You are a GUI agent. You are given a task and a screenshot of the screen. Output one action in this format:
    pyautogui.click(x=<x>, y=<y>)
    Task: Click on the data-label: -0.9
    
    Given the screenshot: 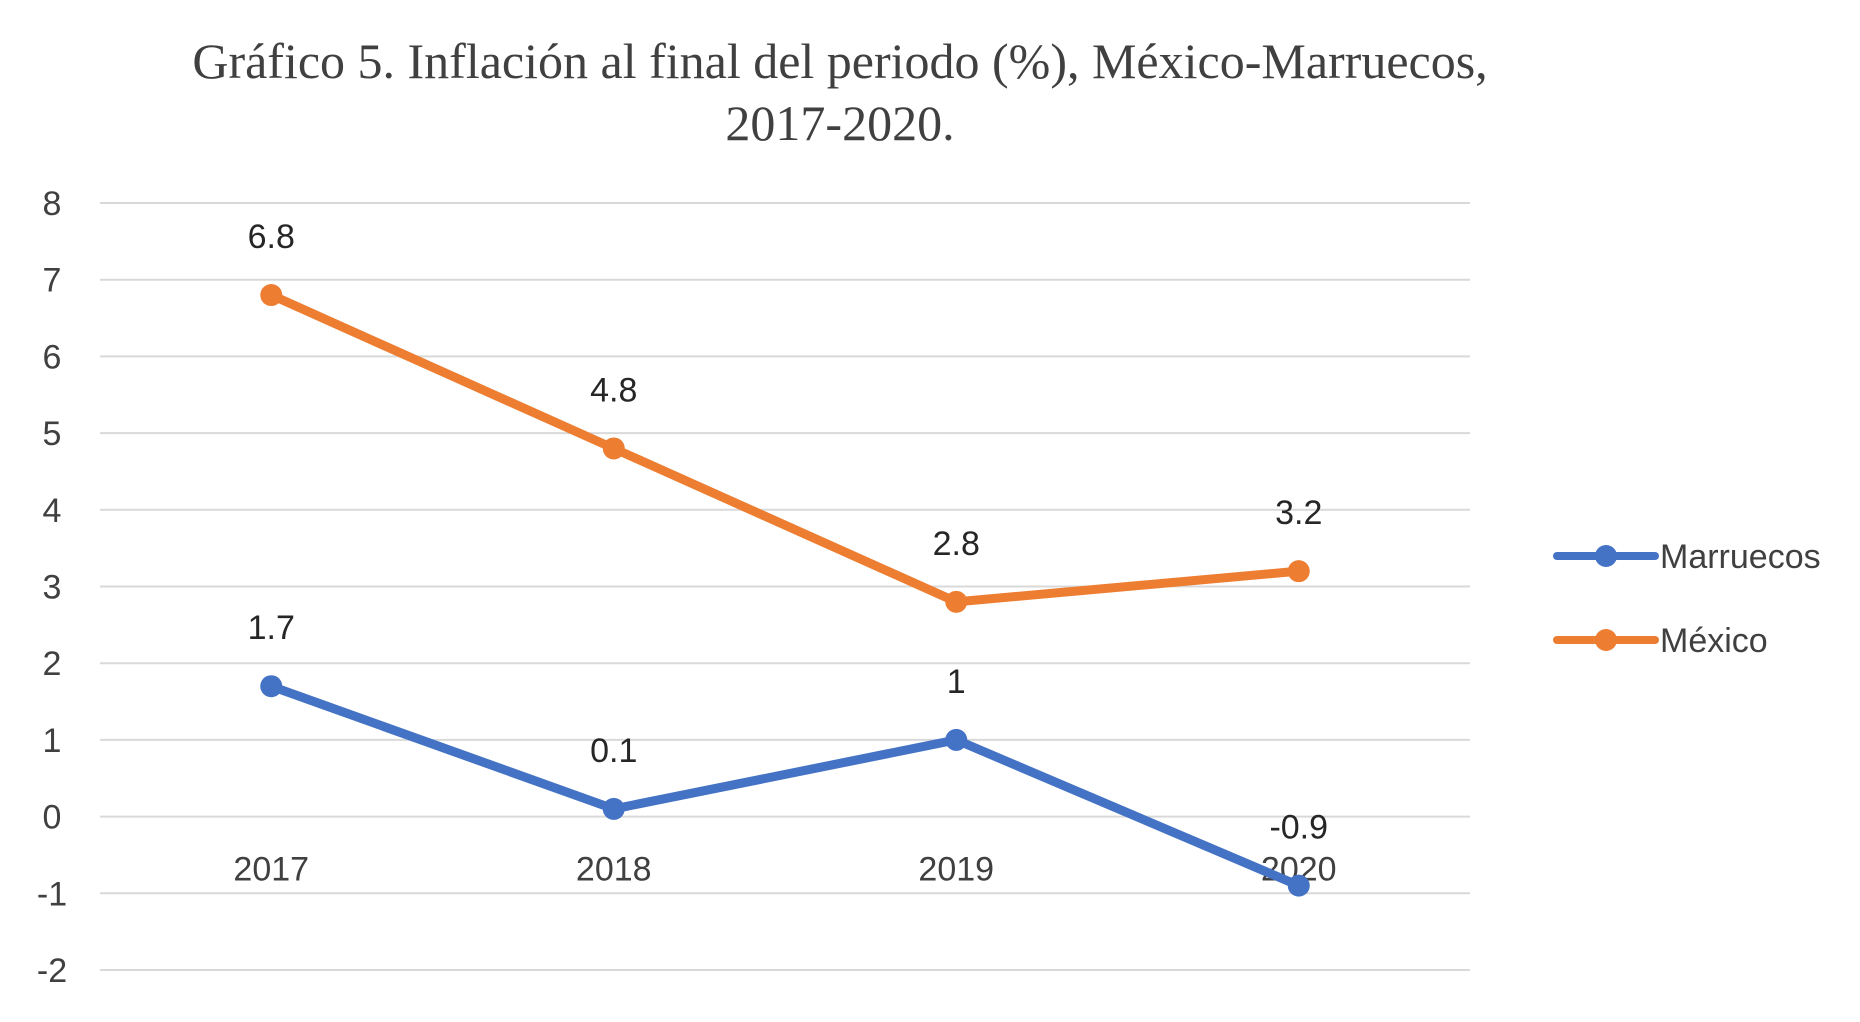 What is the action you would take?
    pyautogui.click(x=1298, y=828)
    